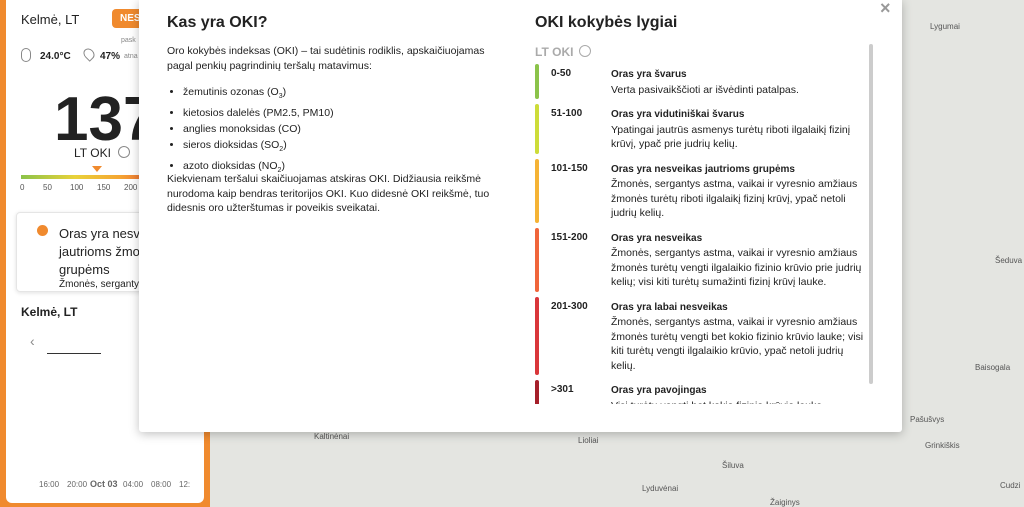  What do you see at coordinates (42, 230) in the screenshot?
I see `alert-icon` at bounding box center [42, 230].